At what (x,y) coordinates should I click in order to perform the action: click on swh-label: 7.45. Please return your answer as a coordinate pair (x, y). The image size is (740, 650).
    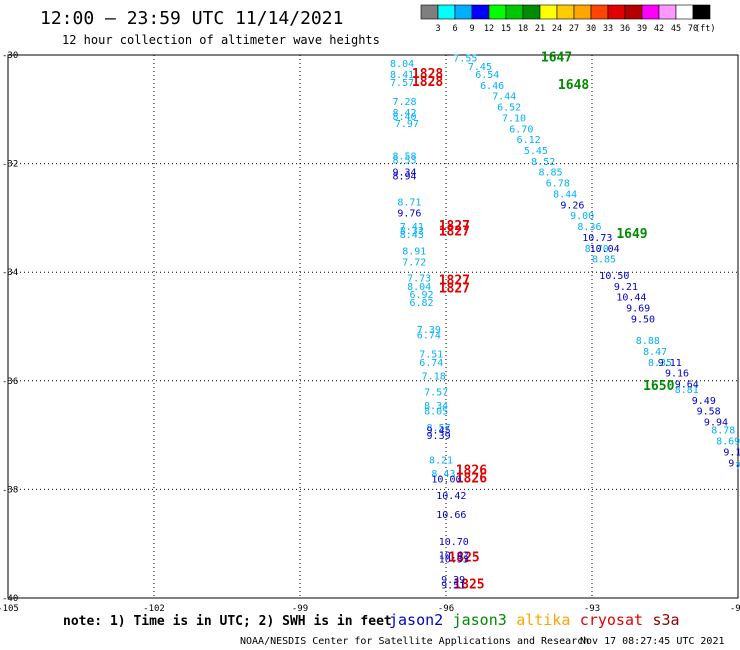
    Looking at the image, I should click on (480, 67).